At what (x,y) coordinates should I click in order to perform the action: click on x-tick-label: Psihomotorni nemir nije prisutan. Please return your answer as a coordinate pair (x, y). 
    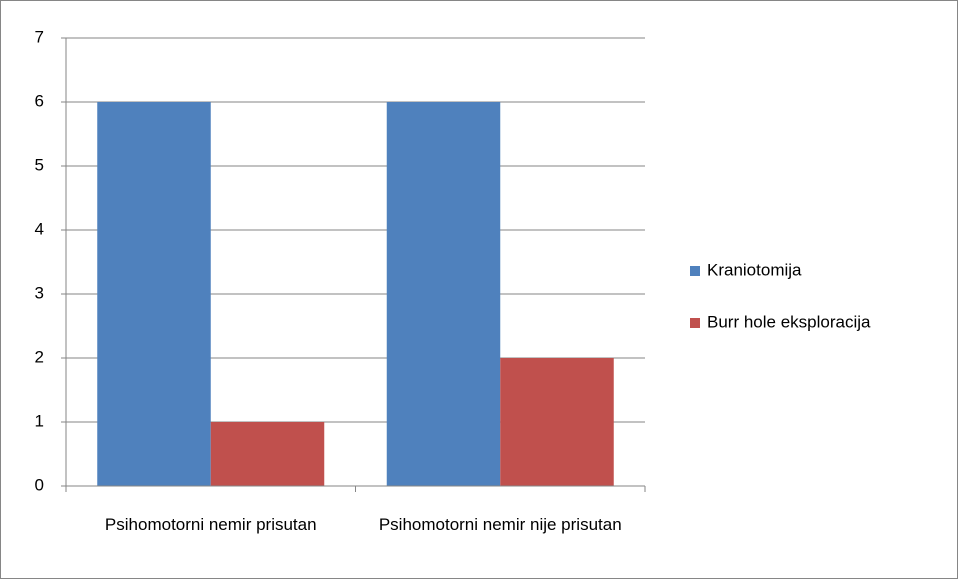
    Looking at the image, I should click on (500, 524).